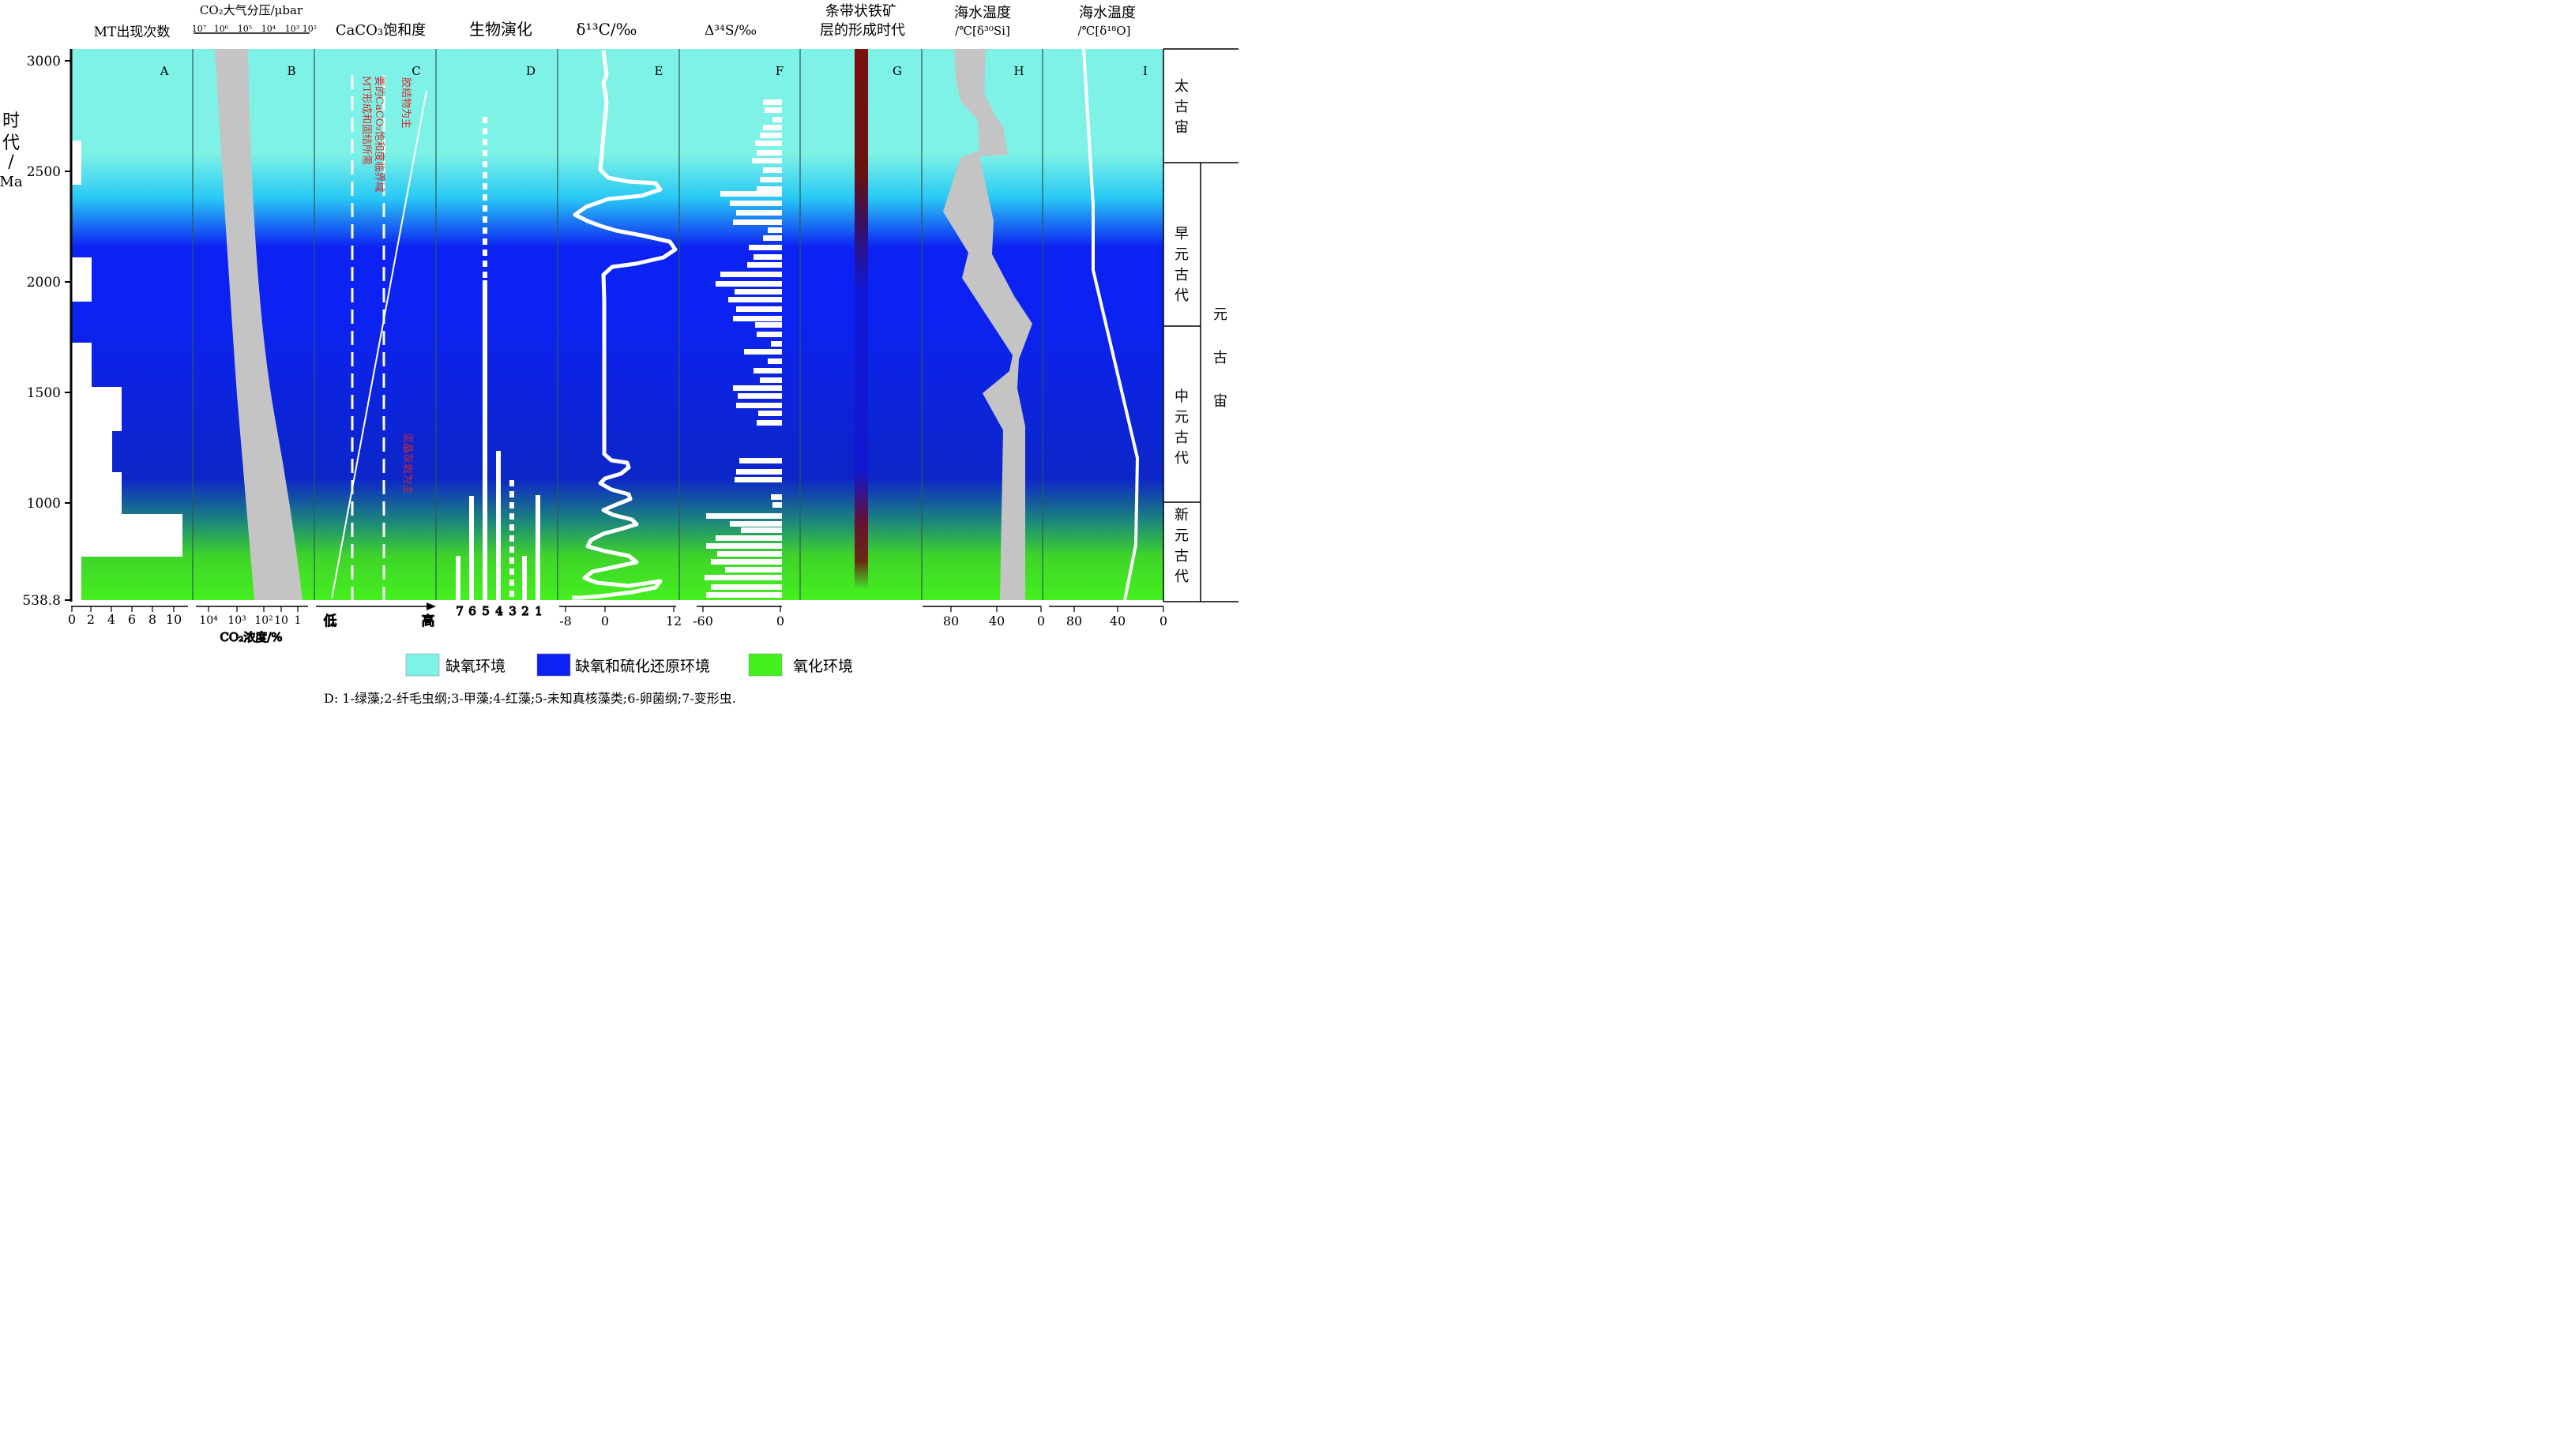  I want to click on c-axis-high: 高, so click(428, 621).